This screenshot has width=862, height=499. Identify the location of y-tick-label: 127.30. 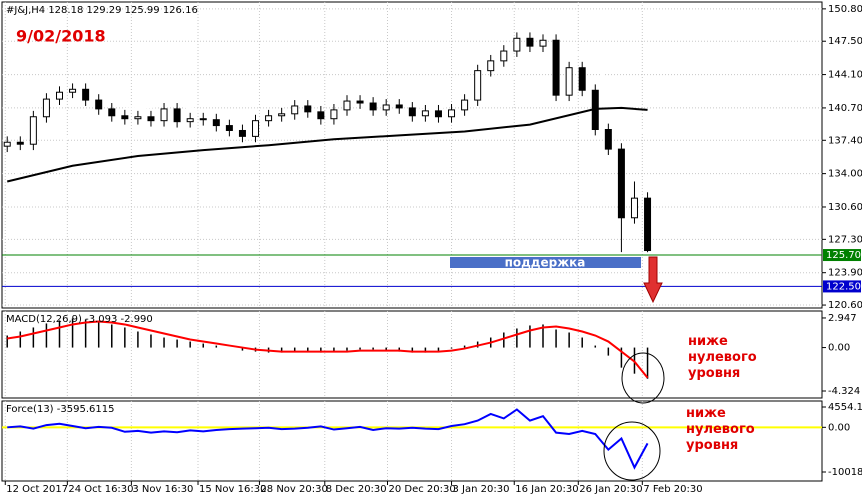
(845, 239).